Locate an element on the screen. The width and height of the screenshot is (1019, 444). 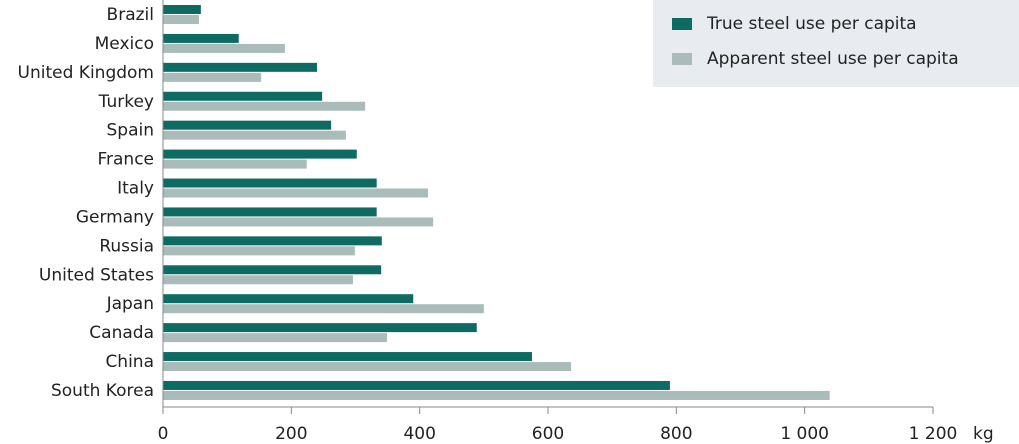
y-tick-label: United States is located at coordinates (96, 275).